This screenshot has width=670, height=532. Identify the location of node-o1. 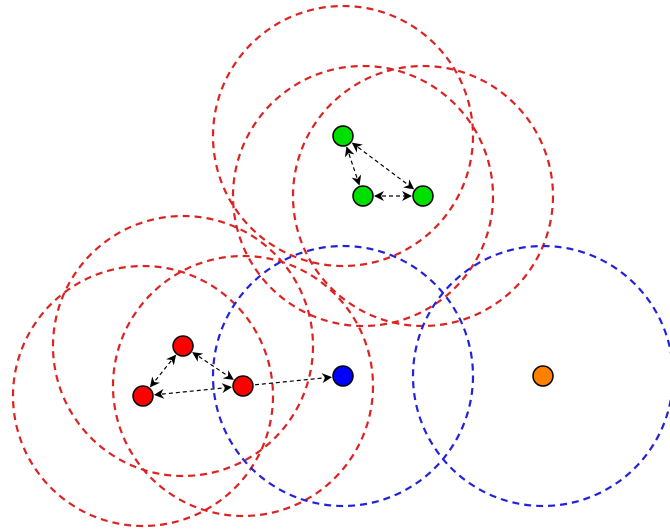
(543, 376).